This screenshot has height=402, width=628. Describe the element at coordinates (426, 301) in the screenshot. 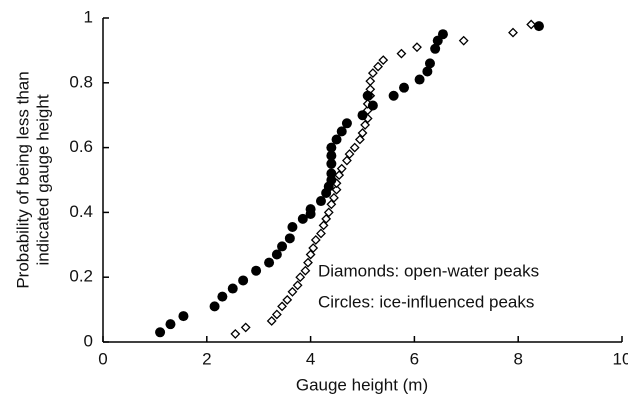

I see `legend-label: Circles: ice-influenced peaks` at that location.